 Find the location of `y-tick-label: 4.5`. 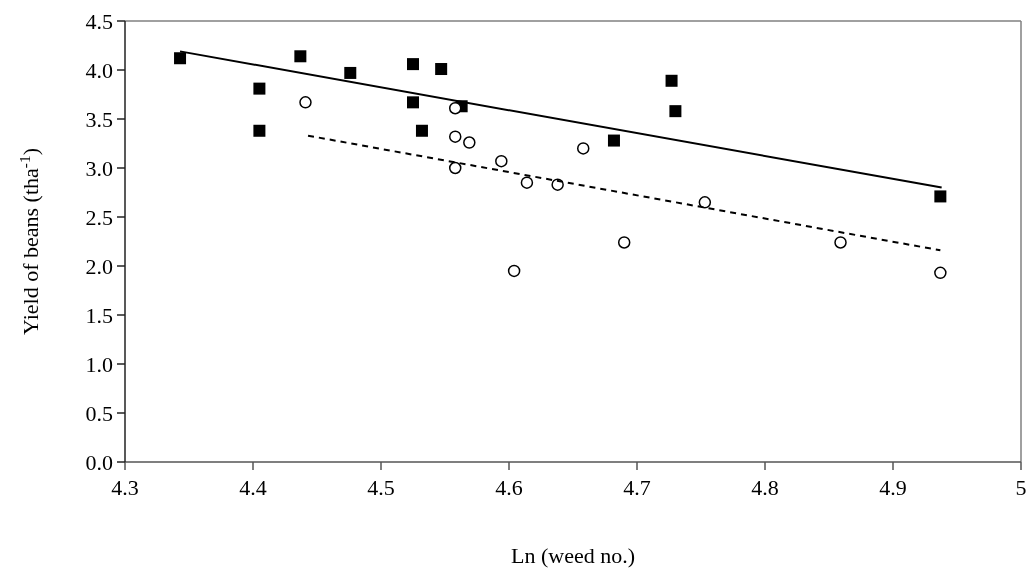

y-tick-label: 4.5 is located at coordinates (99, 21).